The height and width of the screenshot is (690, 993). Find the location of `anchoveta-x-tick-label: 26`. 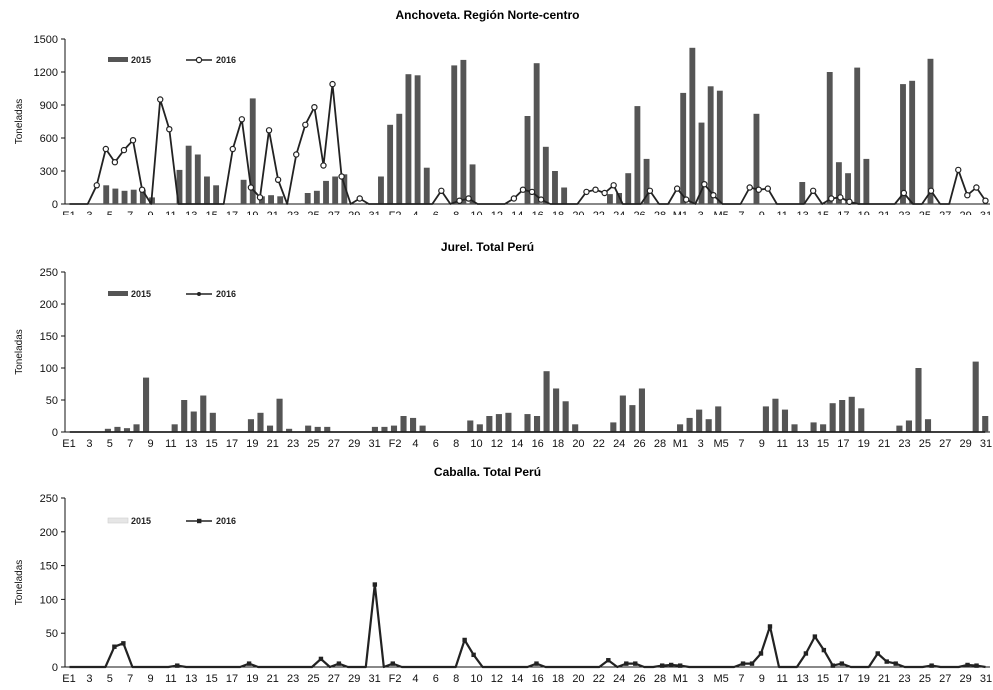

anchoveta-x-tick-label: 26 is located at coordinates (639, 212).